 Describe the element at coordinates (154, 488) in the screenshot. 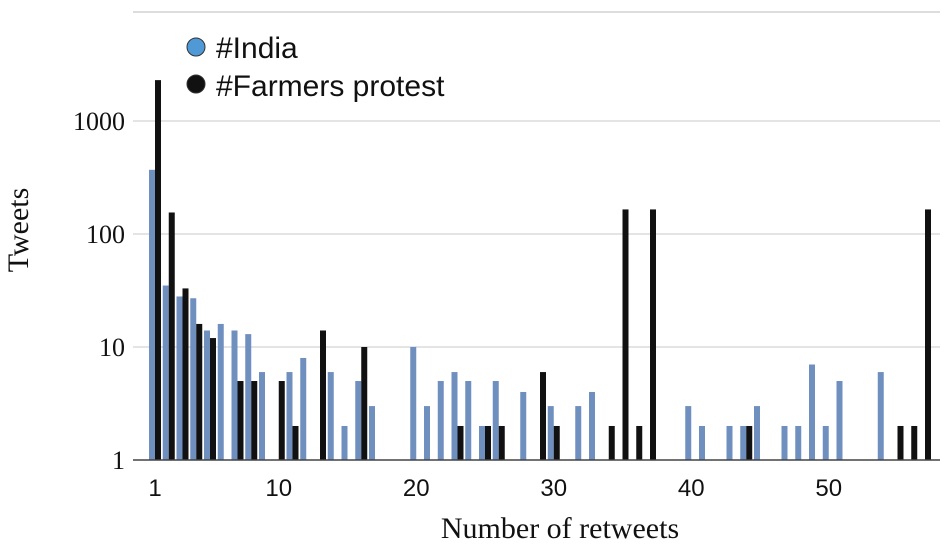

I see `x-tick-label: 1` at that location.